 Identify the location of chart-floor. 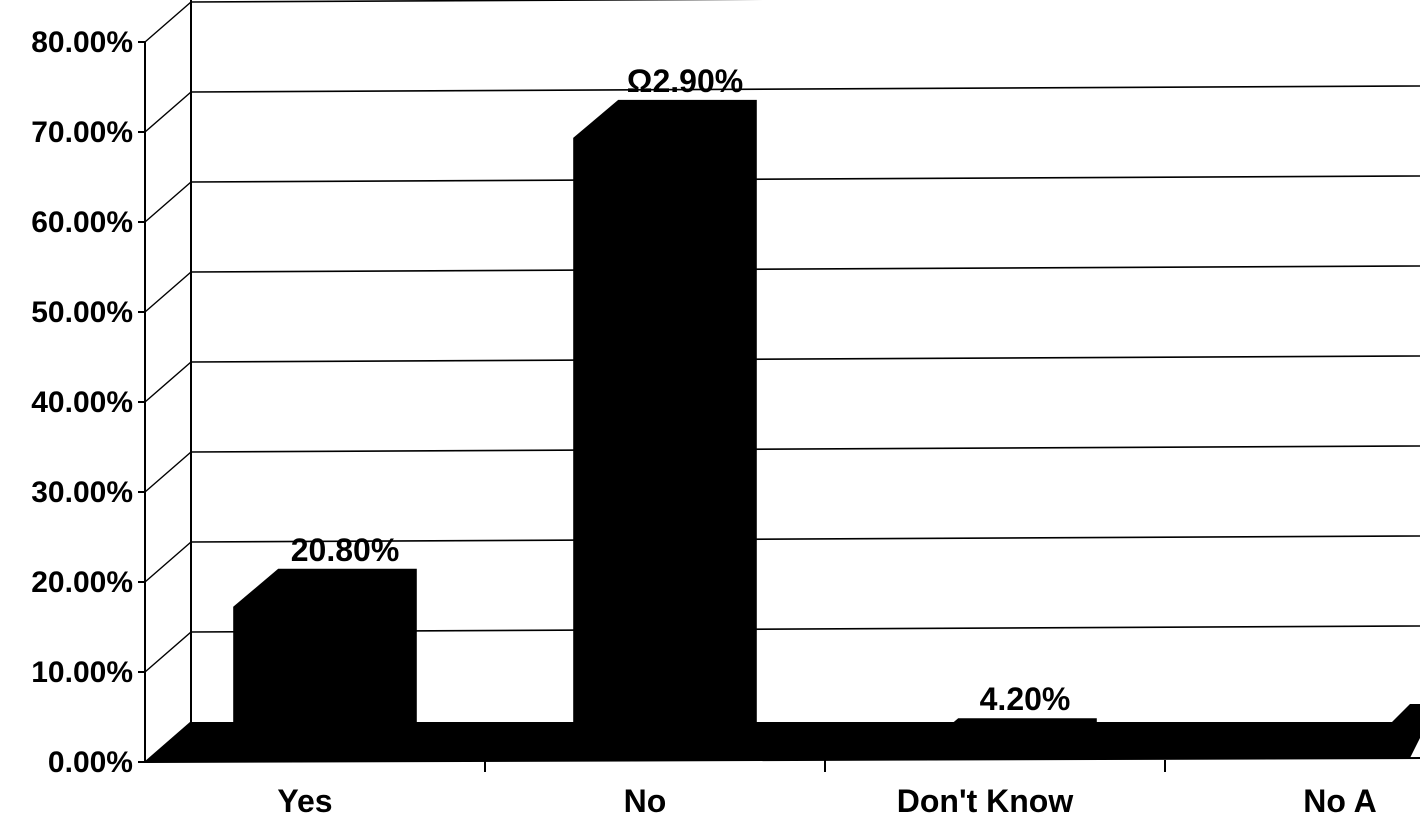
(782, 742).